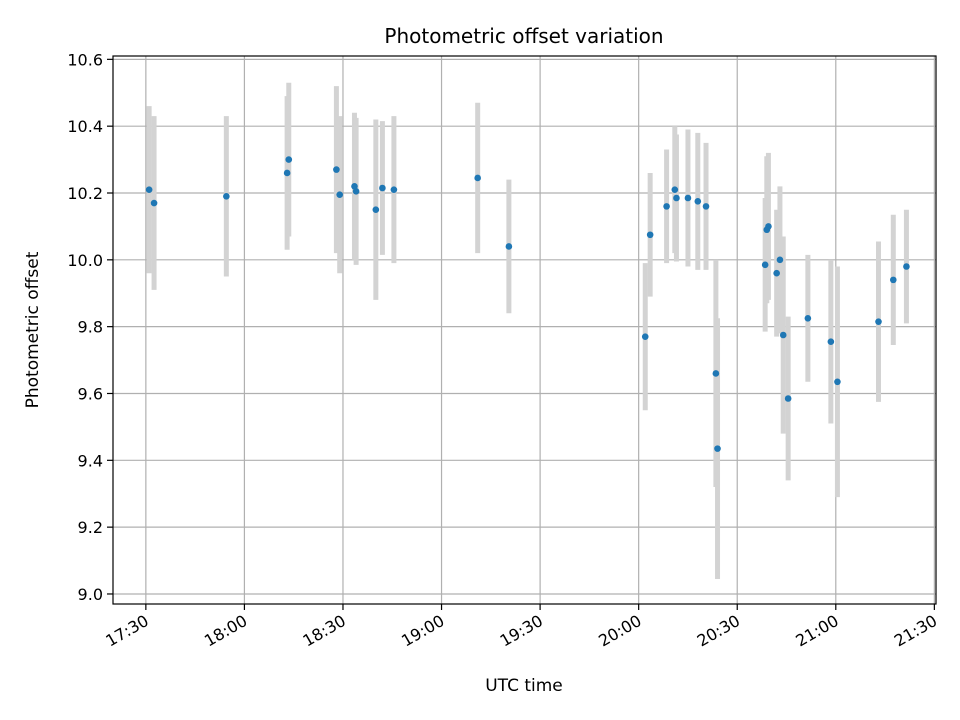 This screenshot has height=720, width=960. What do you see at coordinates (90, 460) in the screenshot?
I see `y-tick-label: 9.4` at bounding box center [90, 460].